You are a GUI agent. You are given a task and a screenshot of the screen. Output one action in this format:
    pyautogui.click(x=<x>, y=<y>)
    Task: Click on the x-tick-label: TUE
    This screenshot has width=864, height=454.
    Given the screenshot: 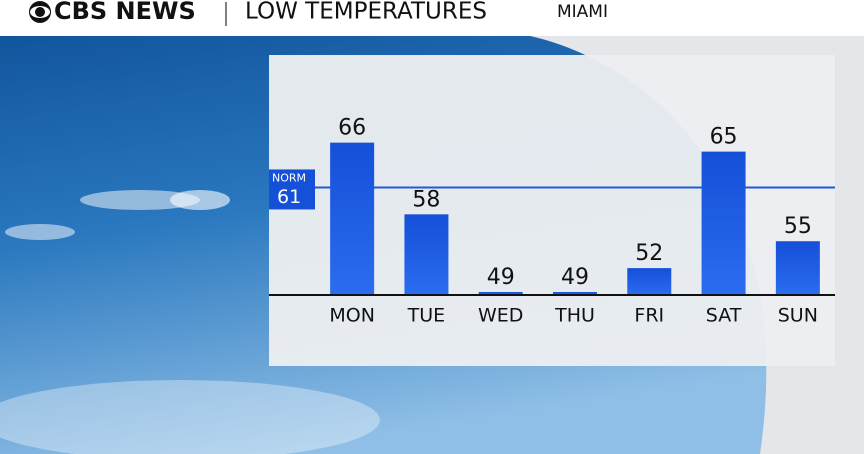 What is the action you would take?
    pyautogui.click(x=426, y=316)
    